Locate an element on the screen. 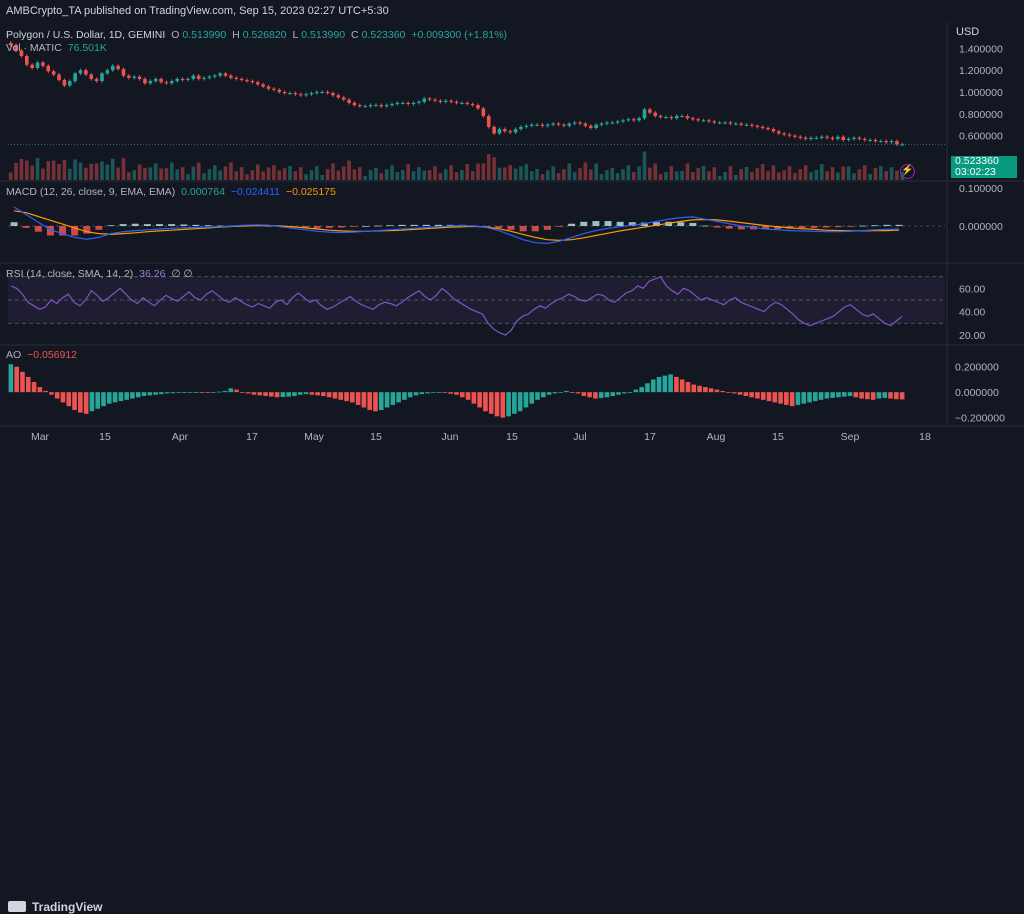 The height and width of the screenshot is (914, 1024). volume-value: 76.501K is located at coordinates (87, 48).